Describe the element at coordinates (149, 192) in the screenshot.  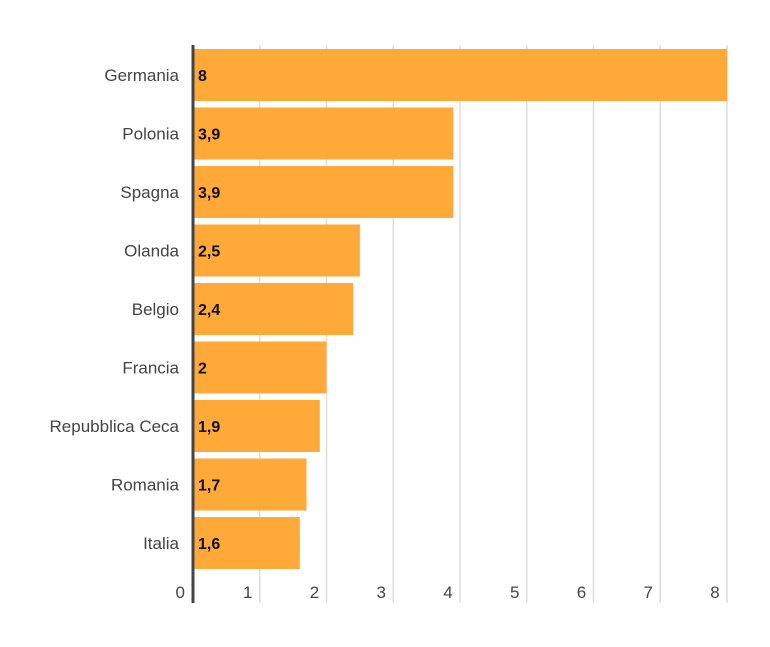
I see `category-label: Spagna` at that location.